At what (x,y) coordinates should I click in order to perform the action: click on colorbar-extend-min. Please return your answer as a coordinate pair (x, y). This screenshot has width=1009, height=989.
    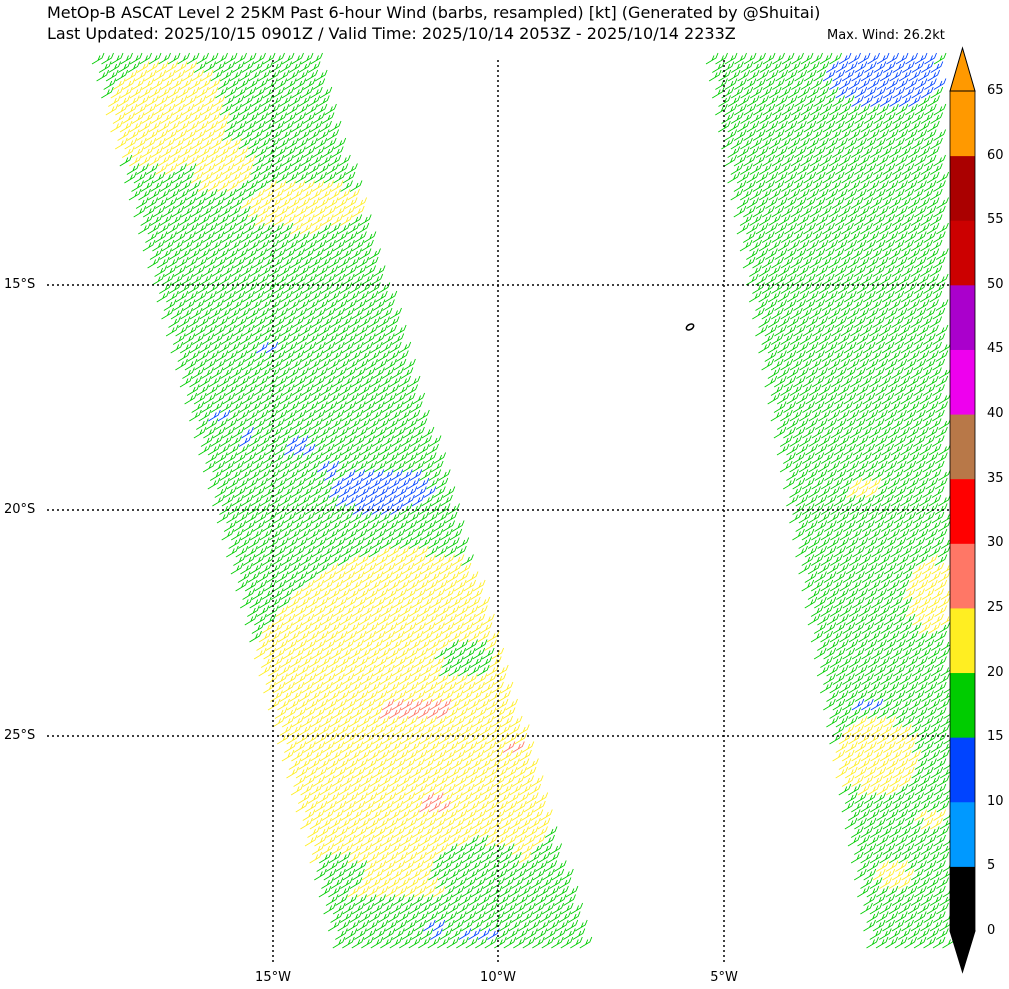
    Looking at the image, I should click on (962, 952).